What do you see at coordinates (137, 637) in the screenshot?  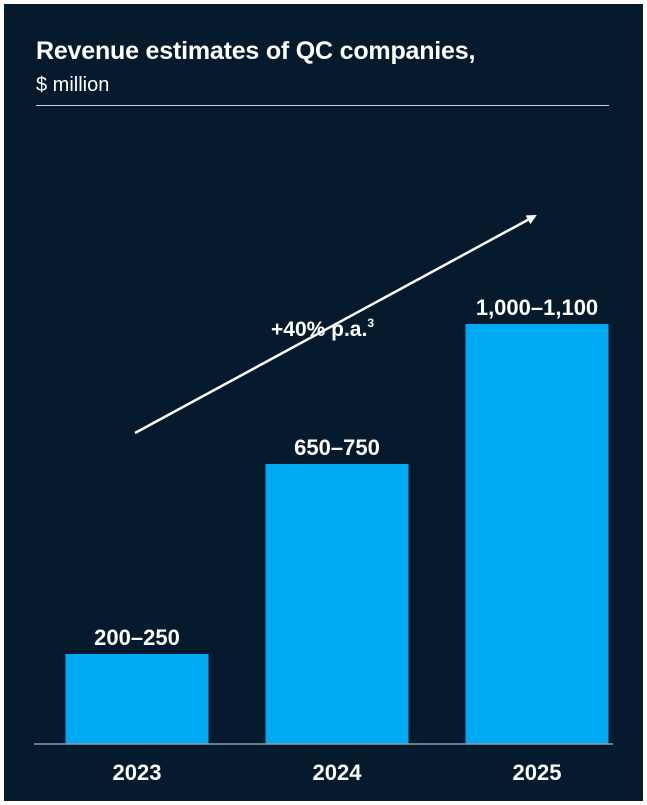 I see `bar-value-label-2023: 200–250` at bounding box center [137, 637].